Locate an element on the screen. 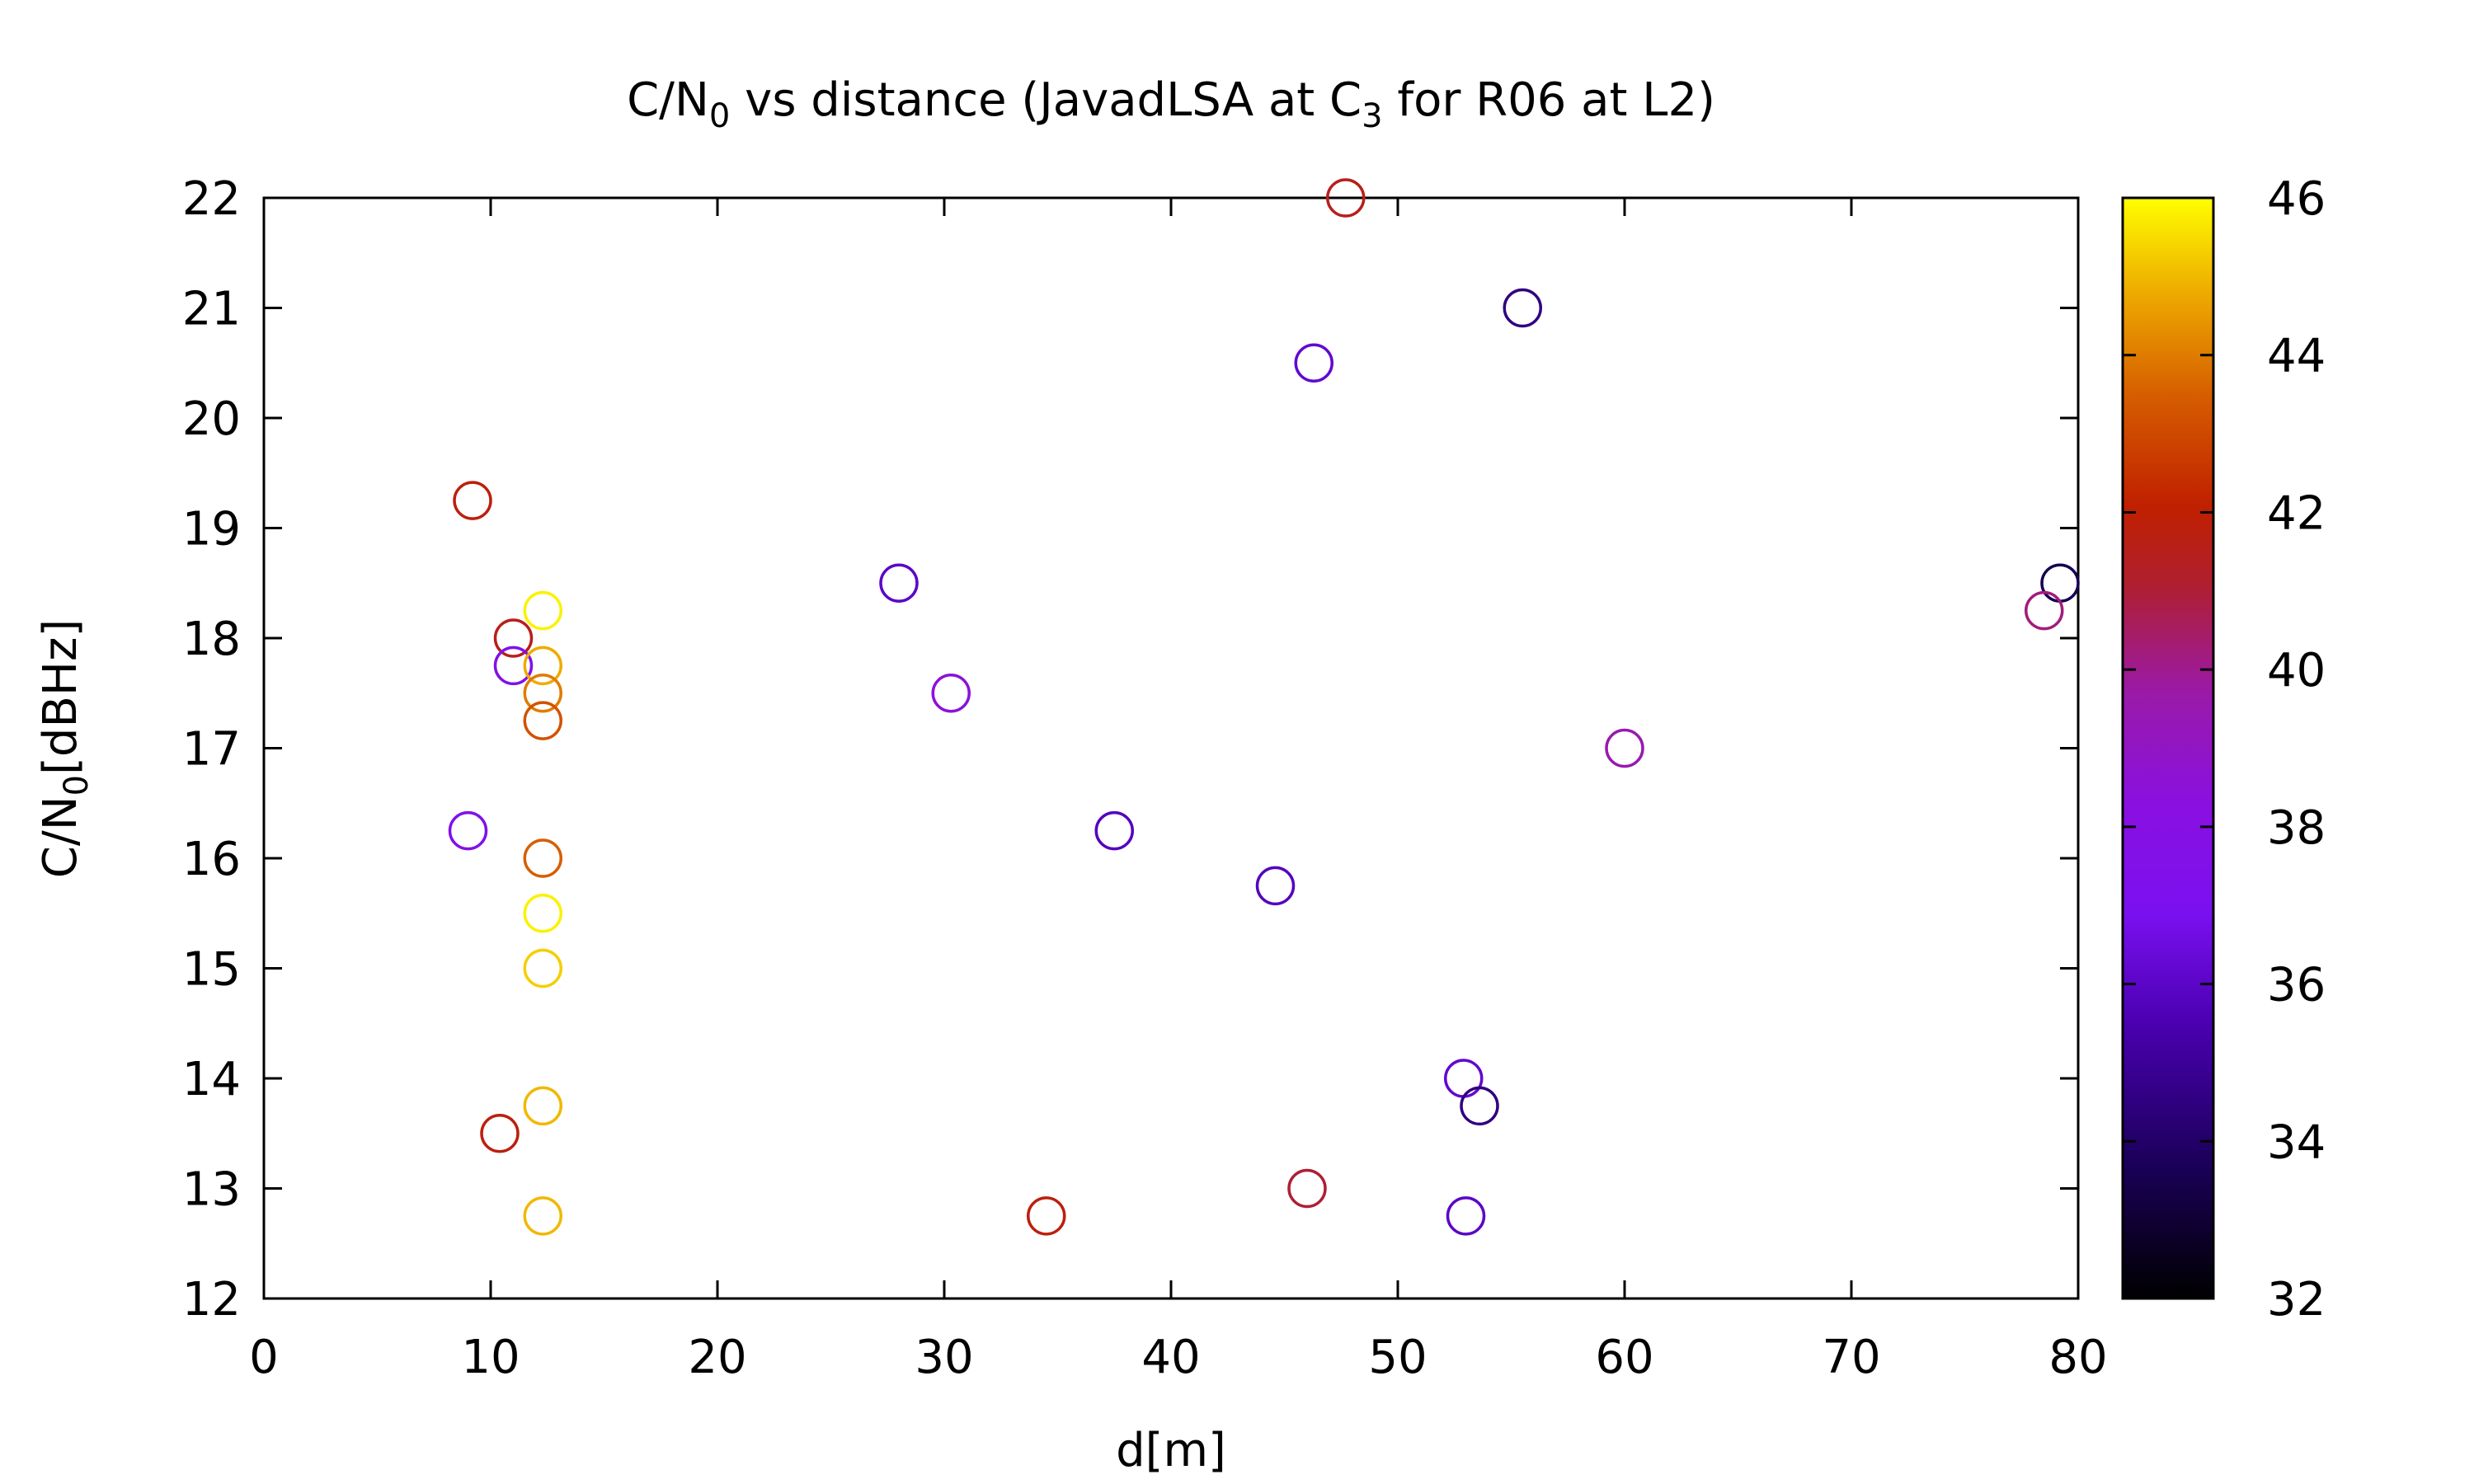 The height and width of the screenshot is (1484, 2474). y-tick-label: 18 is located at coordinates (211, 639).